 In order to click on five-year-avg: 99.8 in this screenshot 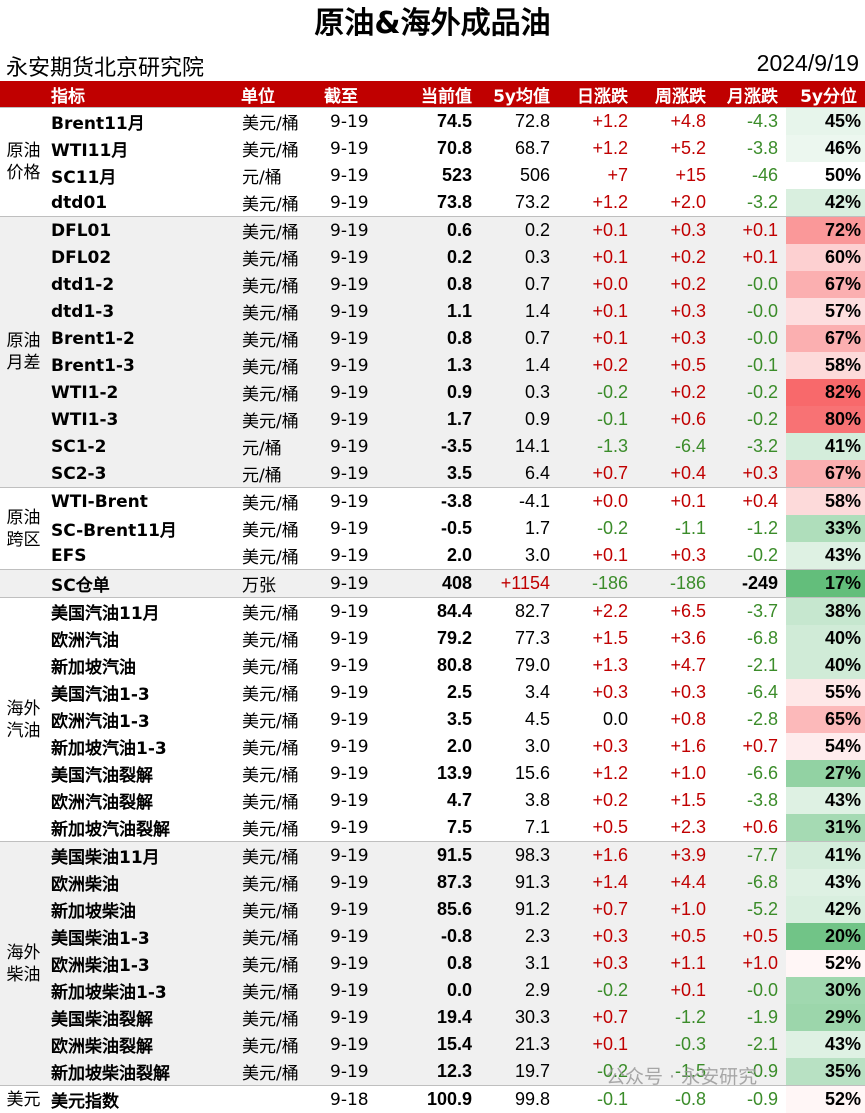, I will do `click(519, 1099)`.